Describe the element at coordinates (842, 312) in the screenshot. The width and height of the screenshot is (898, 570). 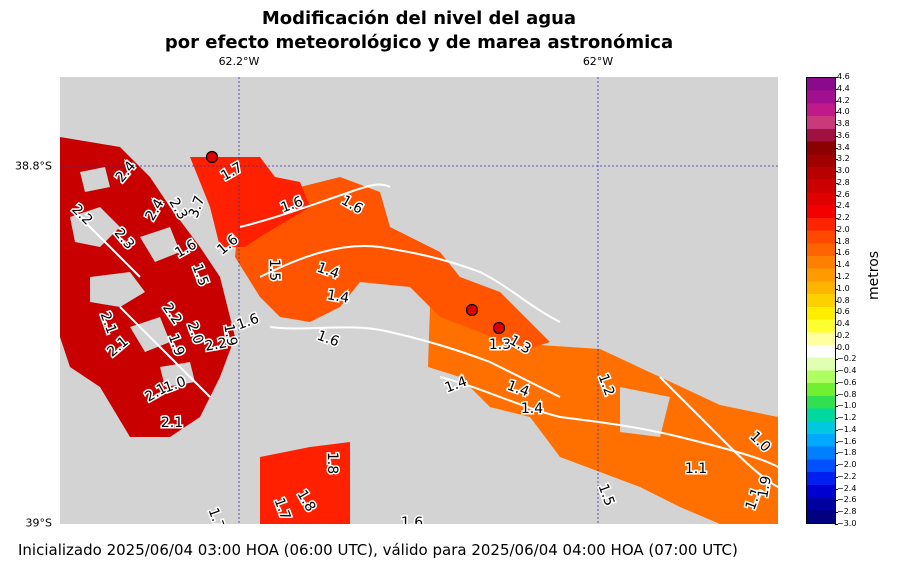
I see `colorbar-tick: 0.6` at that location.